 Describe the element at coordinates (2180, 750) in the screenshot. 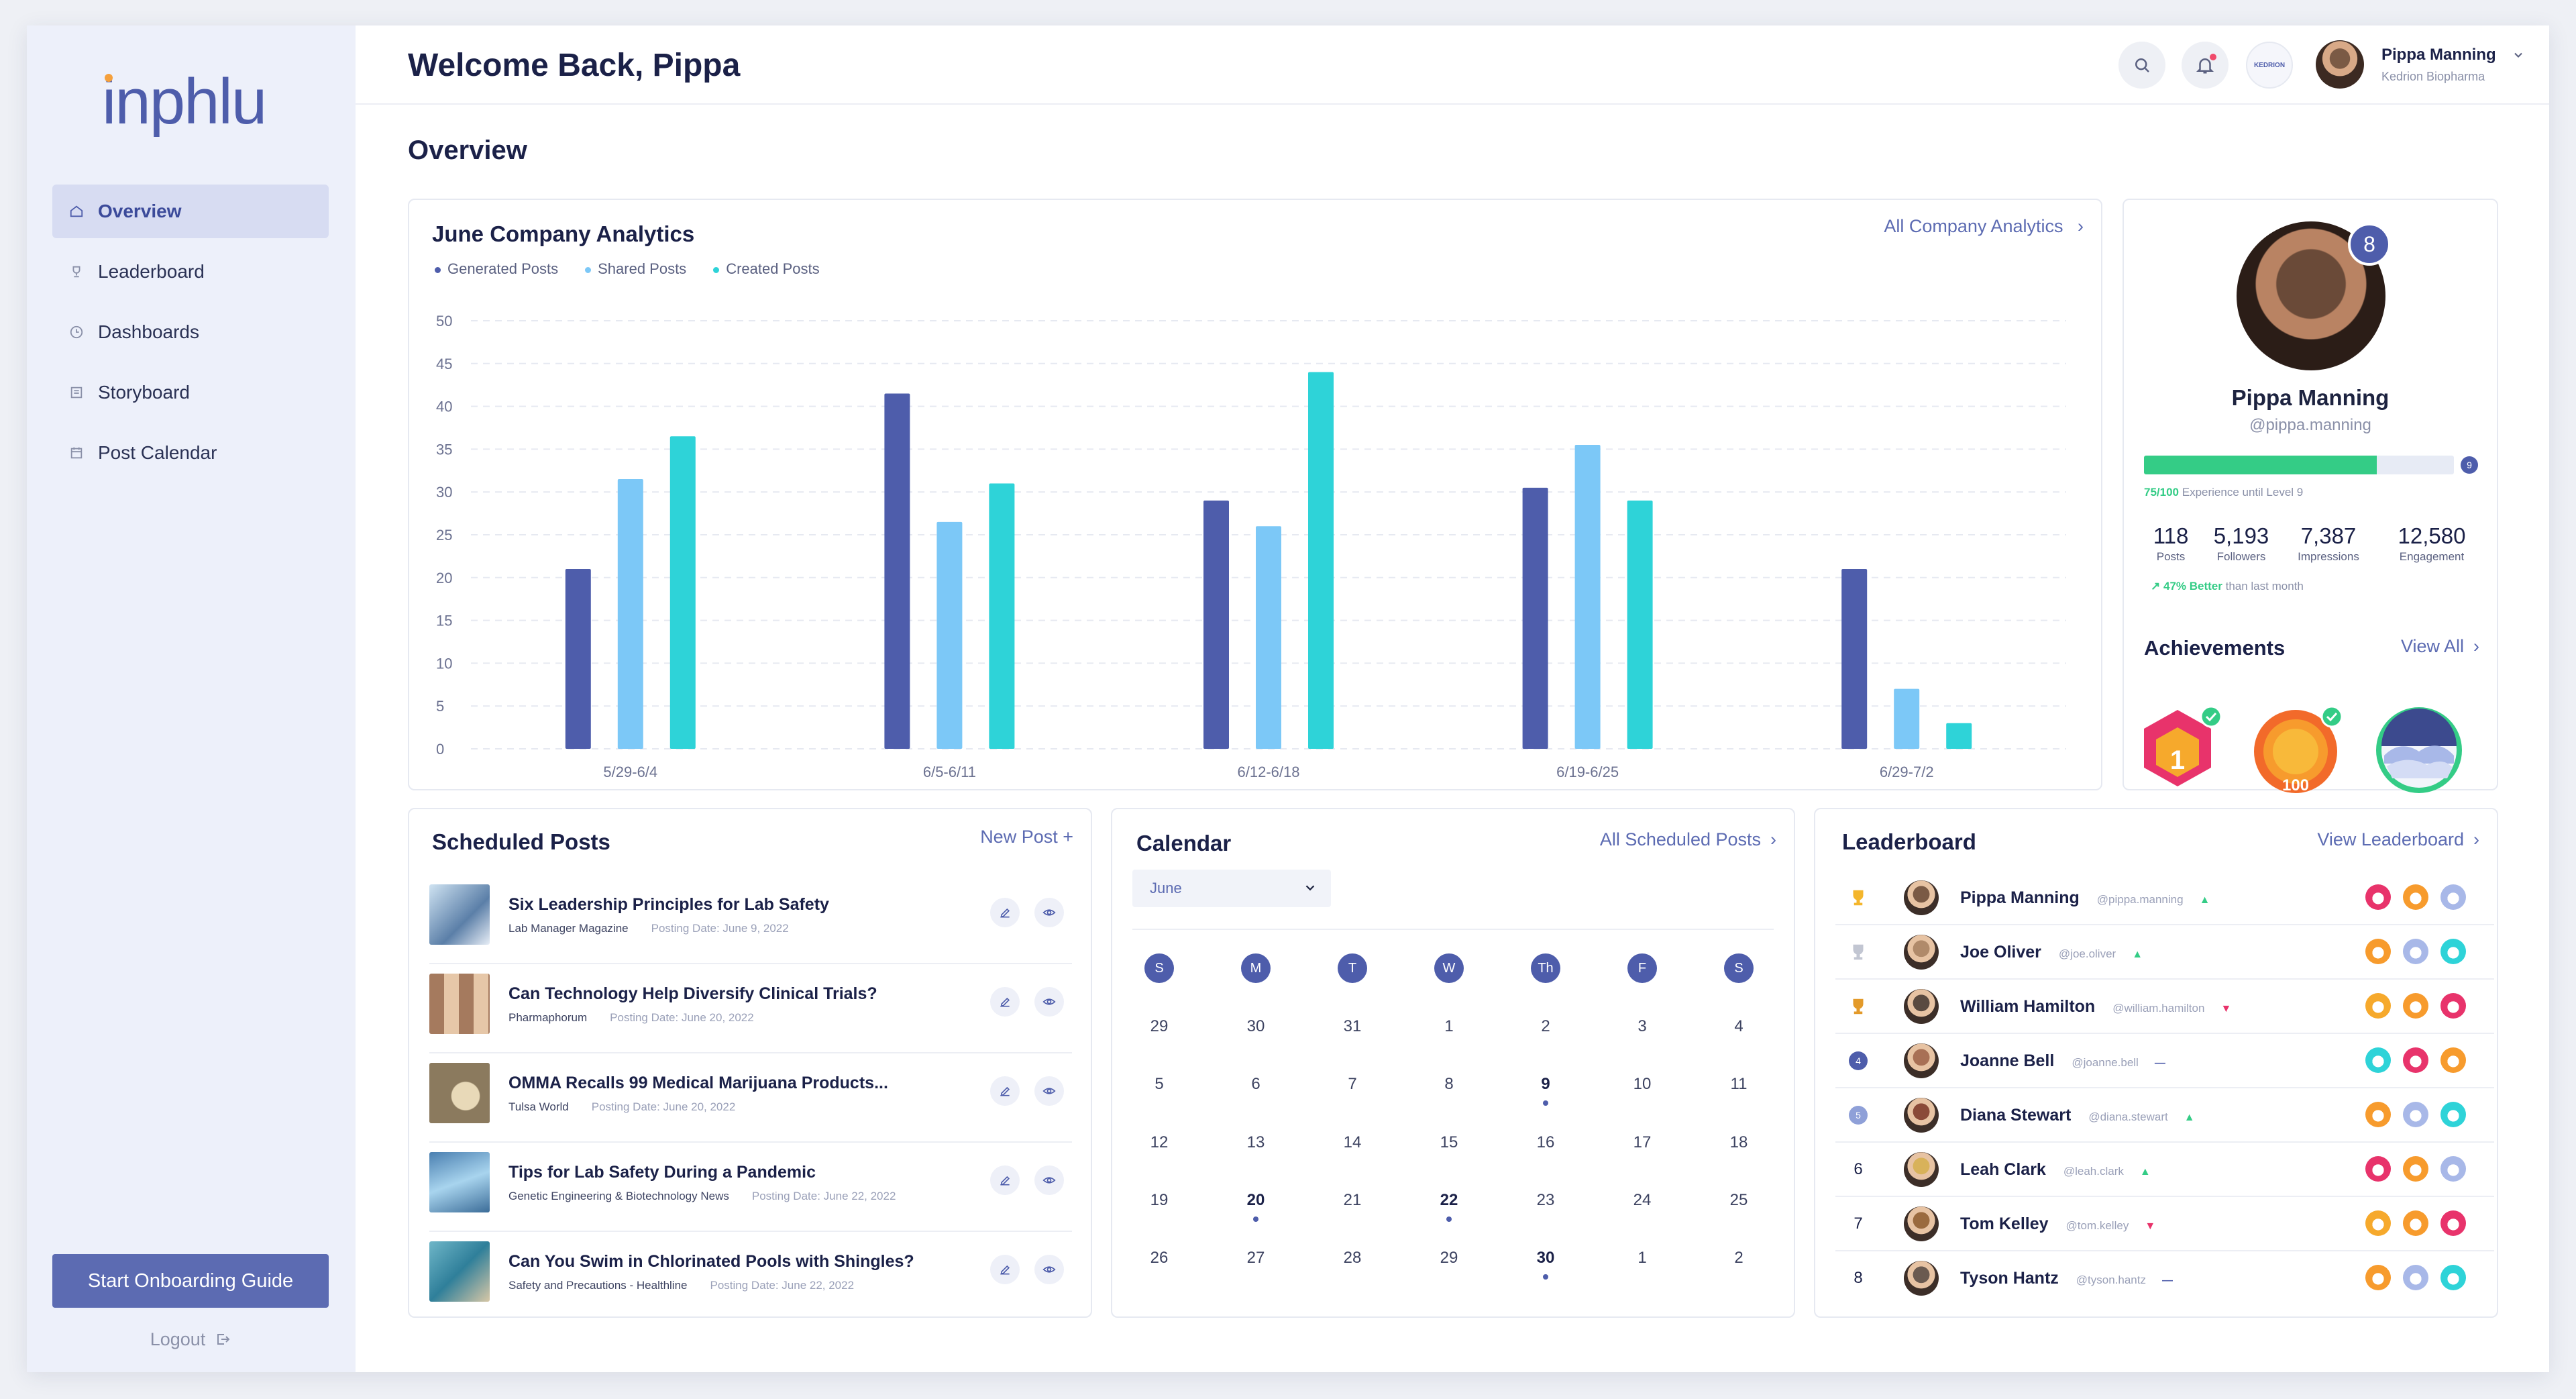

I see `achievement-badge-gold: 1` at that location.